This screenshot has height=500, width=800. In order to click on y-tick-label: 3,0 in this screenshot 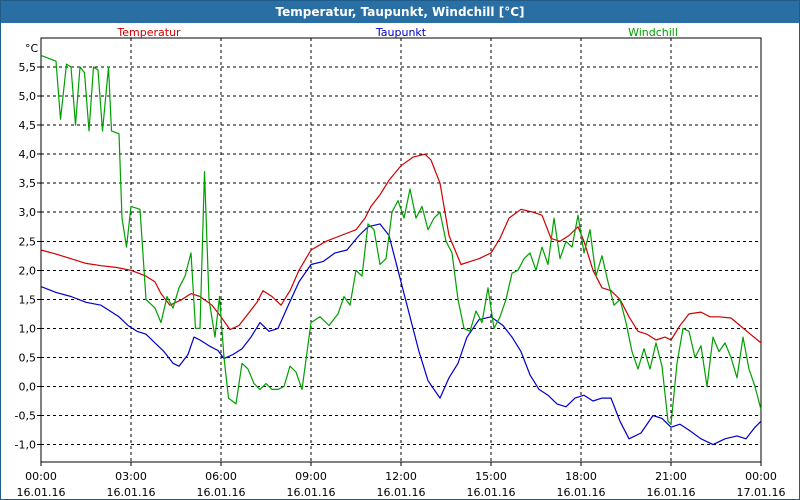, I will do `click(28, 212)`.